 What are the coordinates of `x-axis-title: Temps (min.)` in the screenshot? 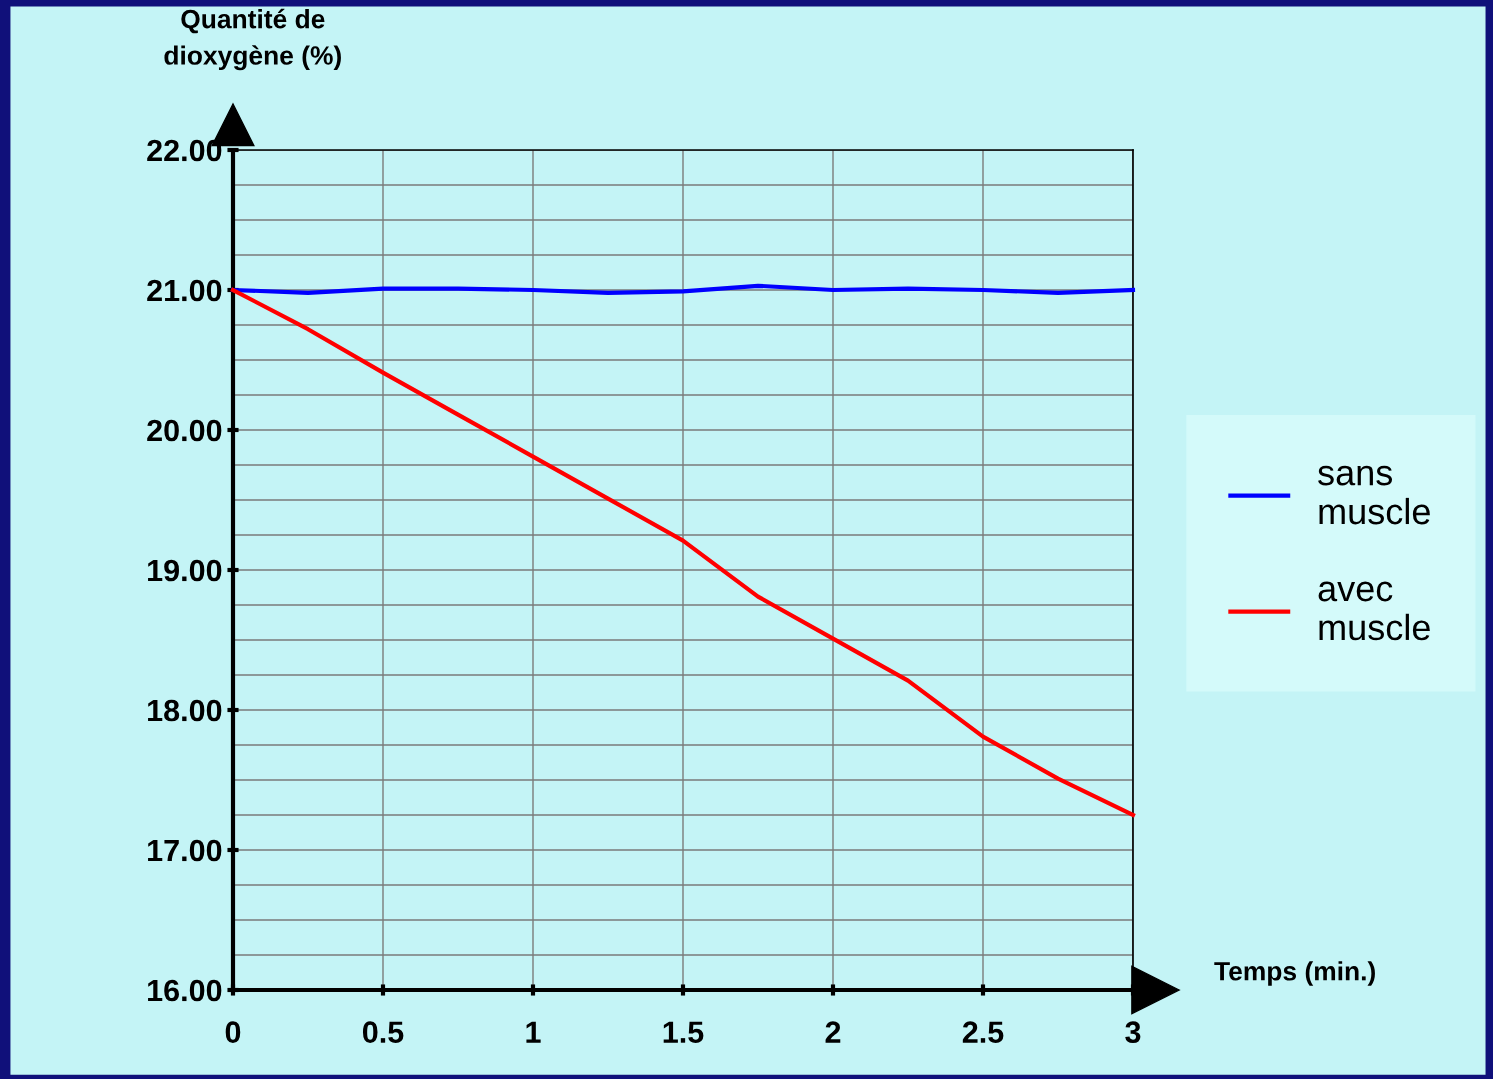 It's located at (1294, 973).